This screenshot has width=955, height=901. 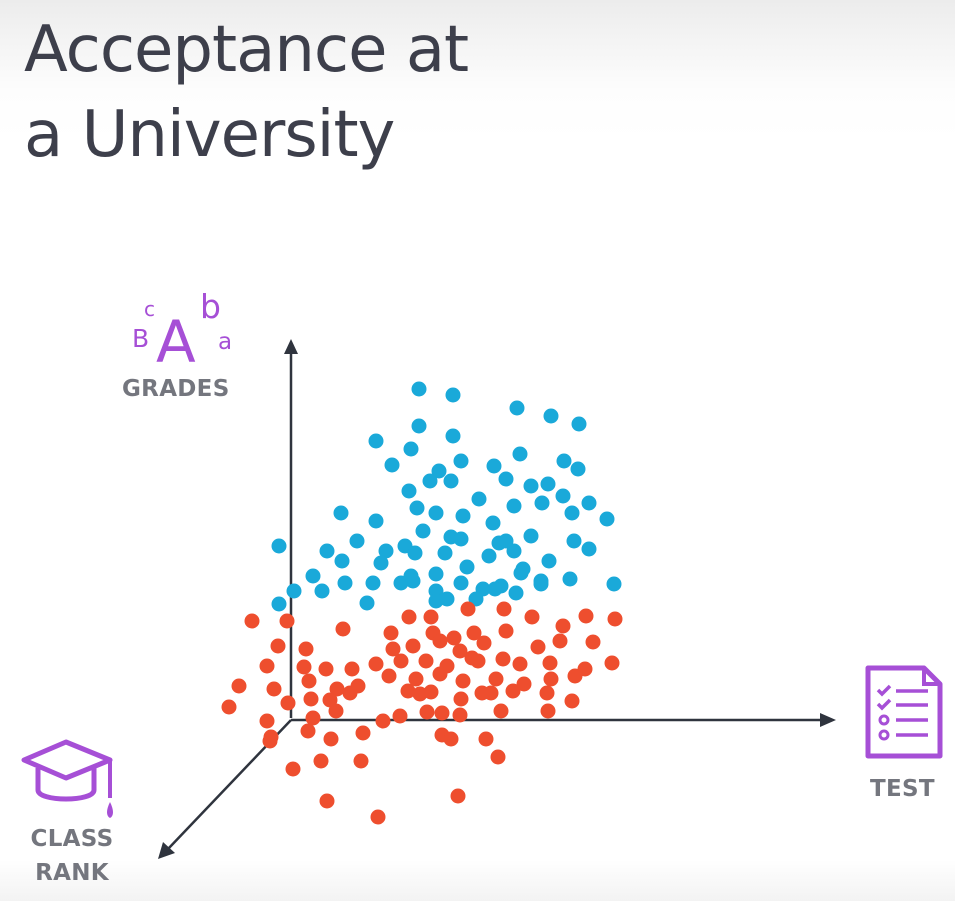 I want to click on vertical-axis-arrow, so click(x=291, y=346).